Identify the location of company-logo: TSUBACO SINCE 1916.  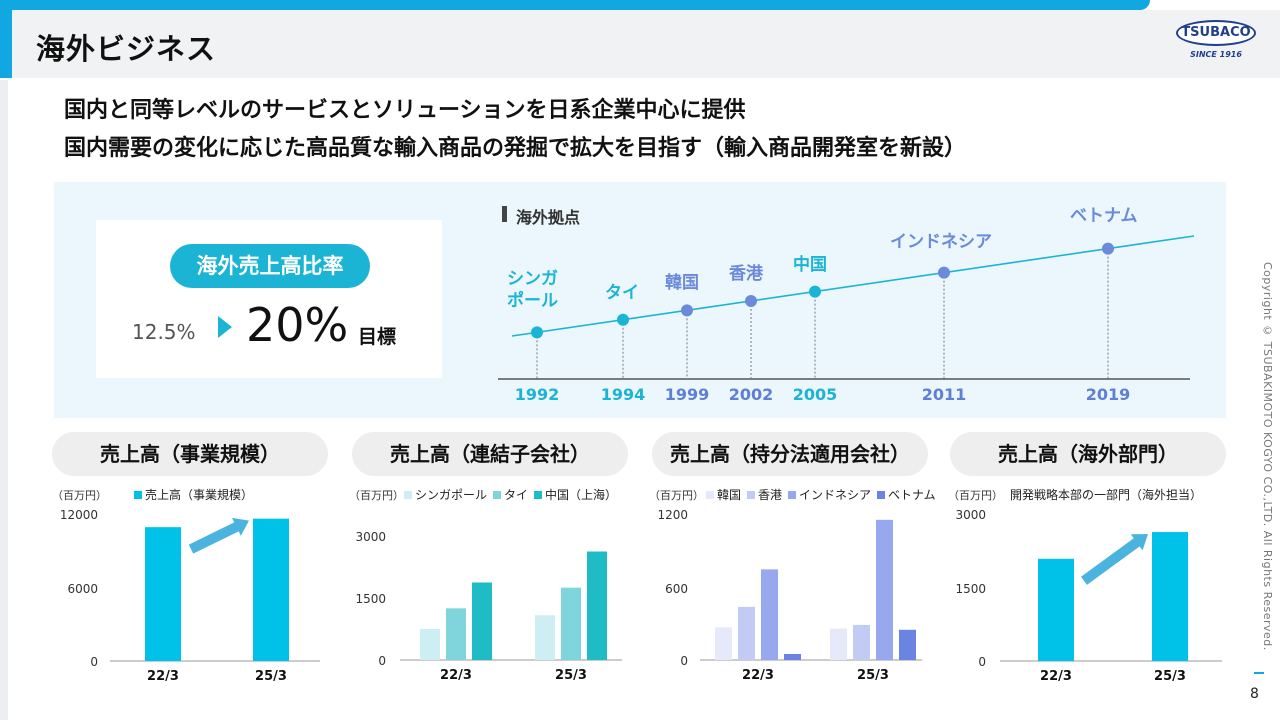
(1216, 42).